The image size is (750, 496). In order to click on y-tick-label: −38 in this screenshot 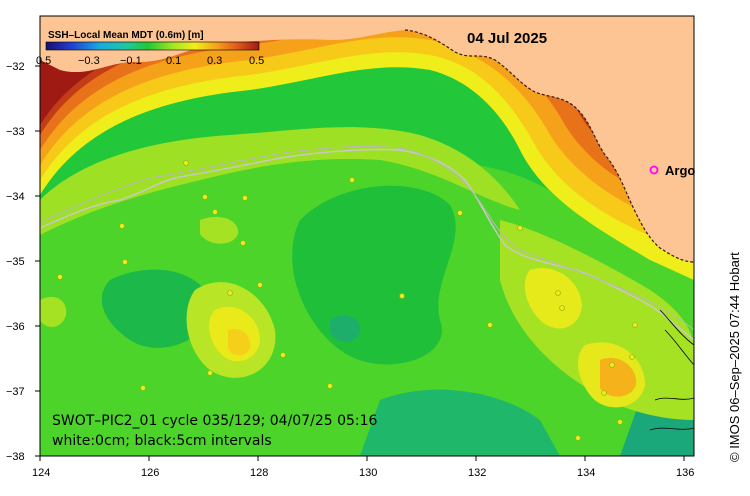, I will do `click(15, 457)`.